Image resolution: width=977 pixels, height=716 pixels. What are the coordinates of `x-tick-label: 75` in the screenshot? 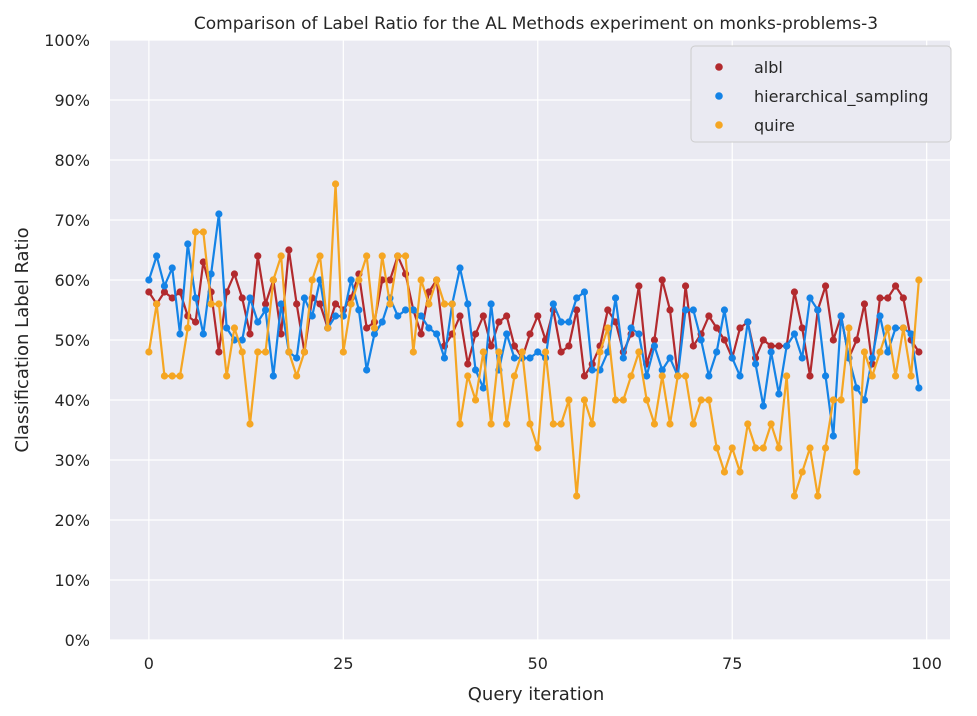 It's located at (732, 663).